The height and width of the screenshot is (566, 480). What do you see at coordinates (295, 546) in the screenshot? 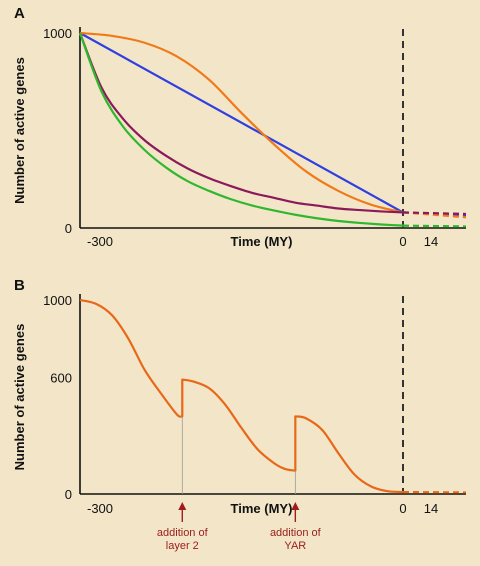
I see `annotation-label: YAR` at bounding box center [295, 546].